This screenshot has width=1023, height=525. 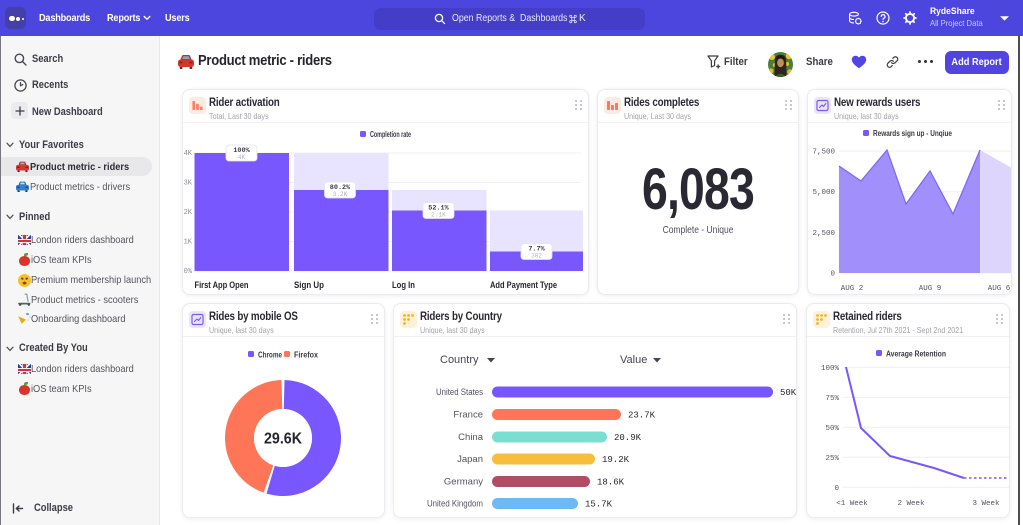 I want to click on svg-text: 302, so click(x=536, y=256).